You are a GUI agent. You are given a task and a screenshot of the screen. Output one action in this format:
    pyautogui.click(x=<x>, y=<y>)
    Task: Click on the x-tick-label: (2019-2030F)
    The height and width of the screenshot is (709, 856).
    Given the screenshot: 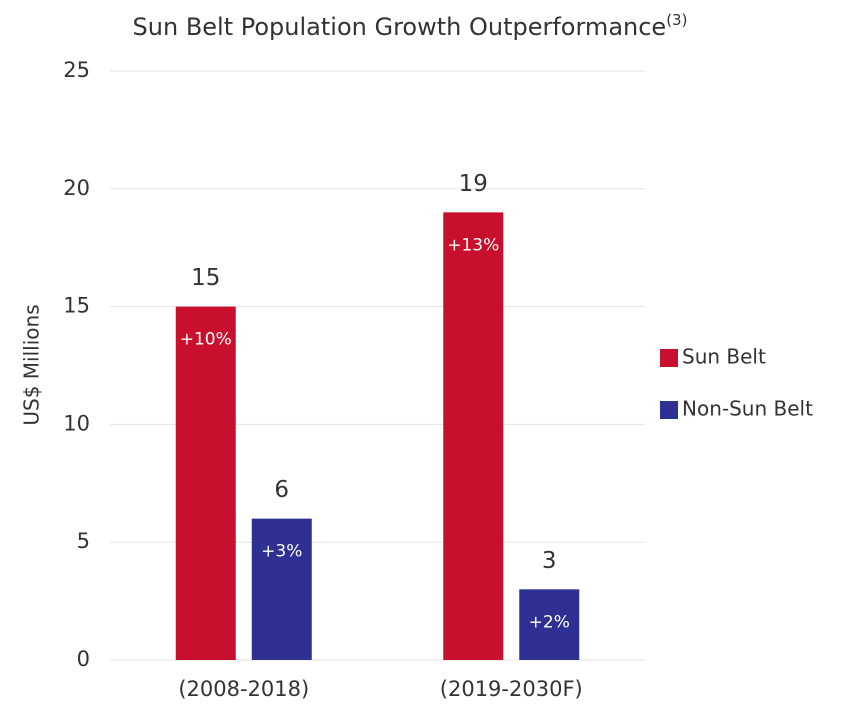 What is the action you would take?
    pyautogui.click(x=511, y=689)
    